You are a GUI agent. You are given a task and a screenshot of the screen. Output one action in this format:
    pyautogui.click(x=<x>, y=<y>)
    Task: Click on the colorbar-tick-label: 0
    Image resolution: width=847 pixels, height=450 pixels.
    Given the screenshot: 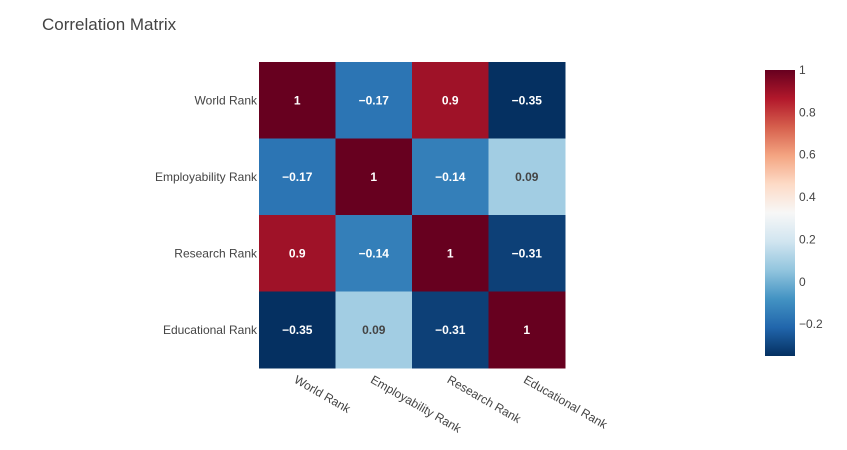 What is the action you would take?
    pyautogui.click(x=802, y=282)
    